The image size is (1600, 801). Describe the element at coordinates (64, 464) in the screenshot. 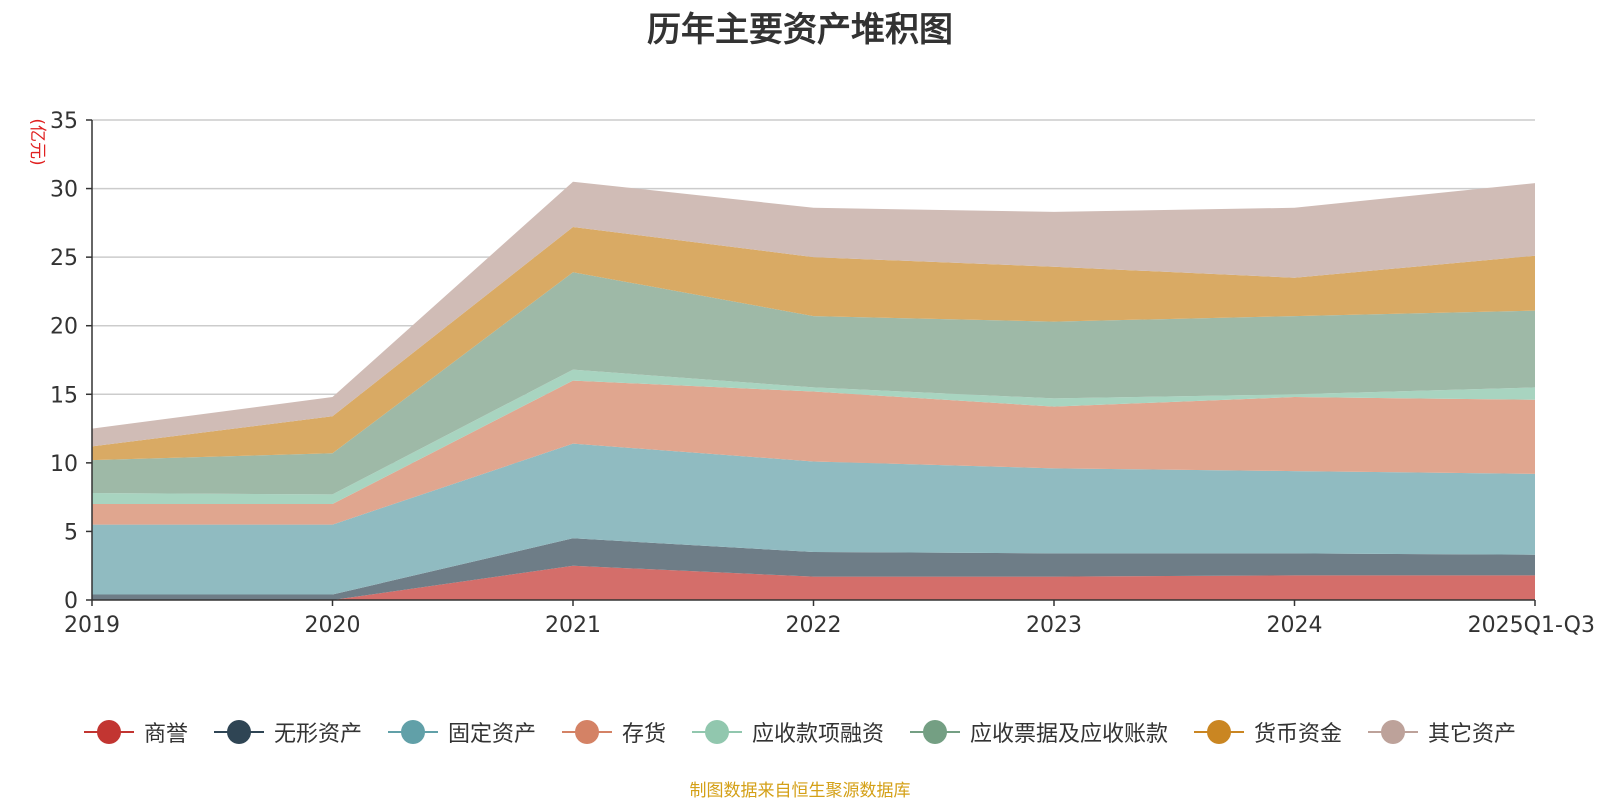

I see `y-tick-label: 10` at that location.